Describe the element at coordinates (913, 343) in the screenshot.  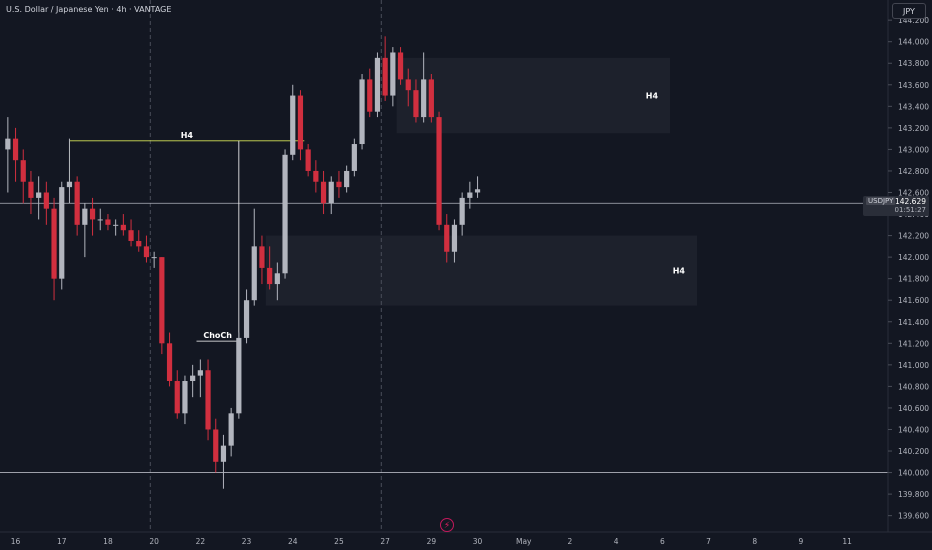
I see `y-tick-label: 141.200` at that location.